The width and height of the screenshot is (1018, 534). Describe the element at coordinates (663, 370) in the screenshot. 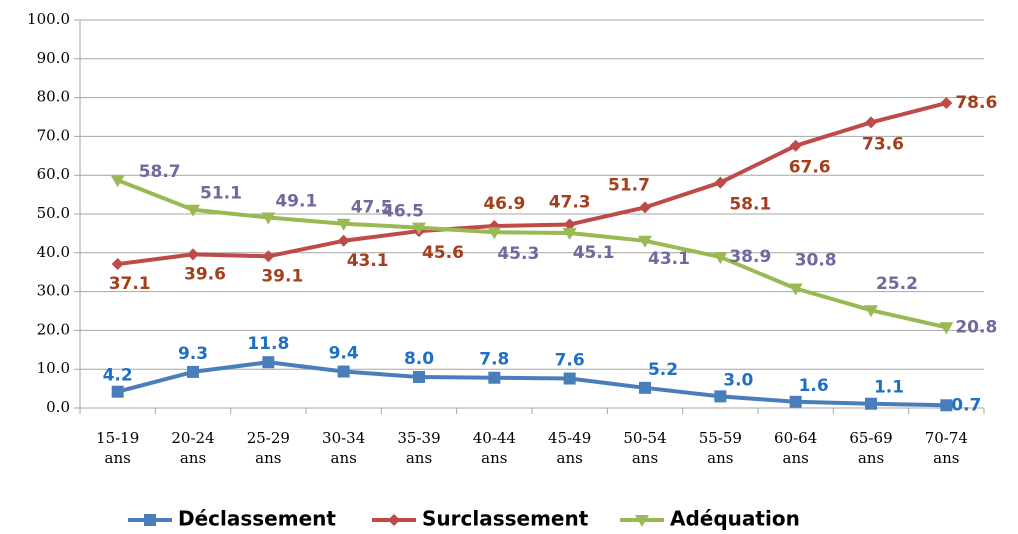

I see `data-label: 5.2` at that location.